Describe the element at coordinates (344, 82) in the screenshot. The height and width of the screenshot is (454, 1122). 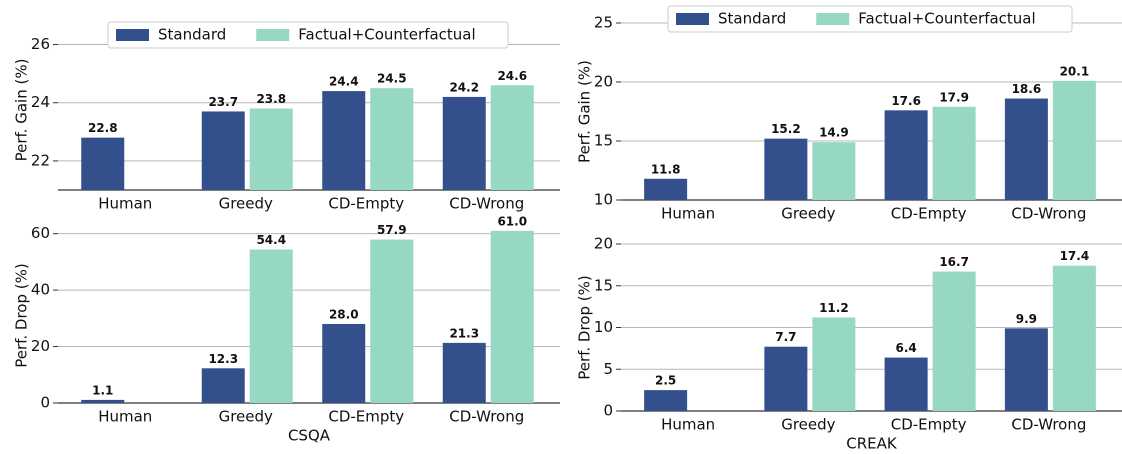
I see `value-label: 24.4` at that location.